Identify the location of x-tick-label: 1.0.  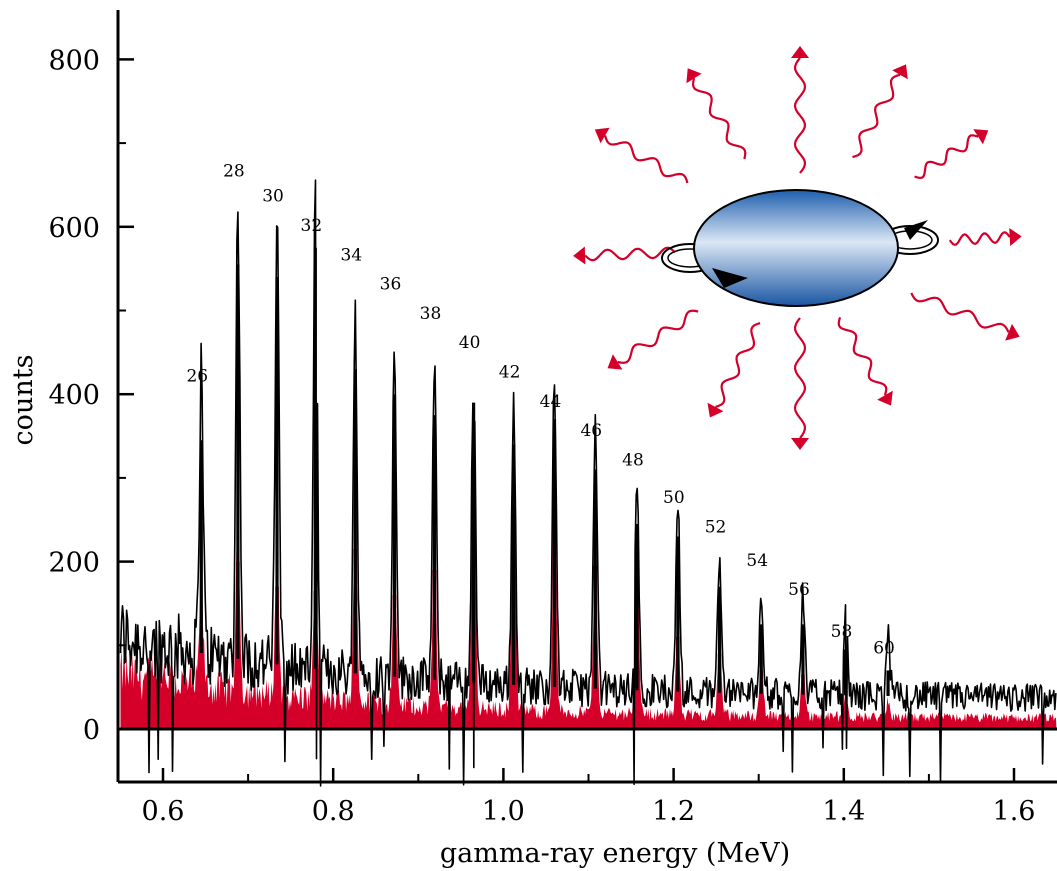
(503, 811).